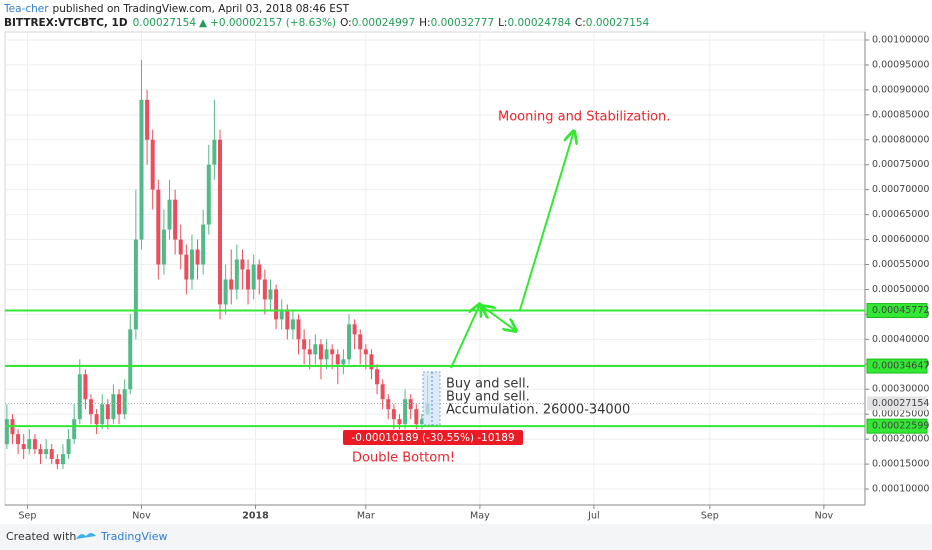 This screenshot has width=932, height=550. What do you see at coordinates (618, 23) in the screenshot?
I see `ohlc-value: 0.00027154` at bounding box center [618, 23].